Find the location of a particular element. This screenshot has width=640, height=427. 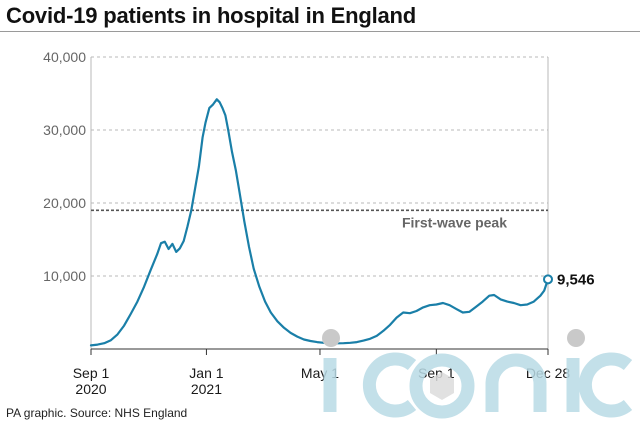

end-point-marker is located at coordinates (548, 279).